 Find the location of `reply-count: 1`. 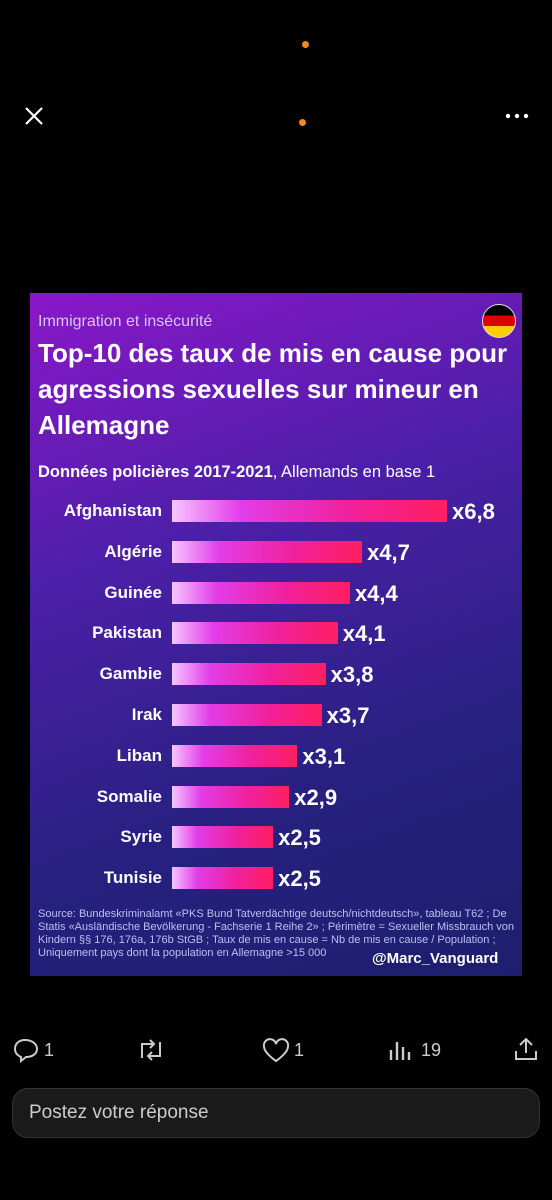

reply-count: 1 is located at coordinates (49, 1050).